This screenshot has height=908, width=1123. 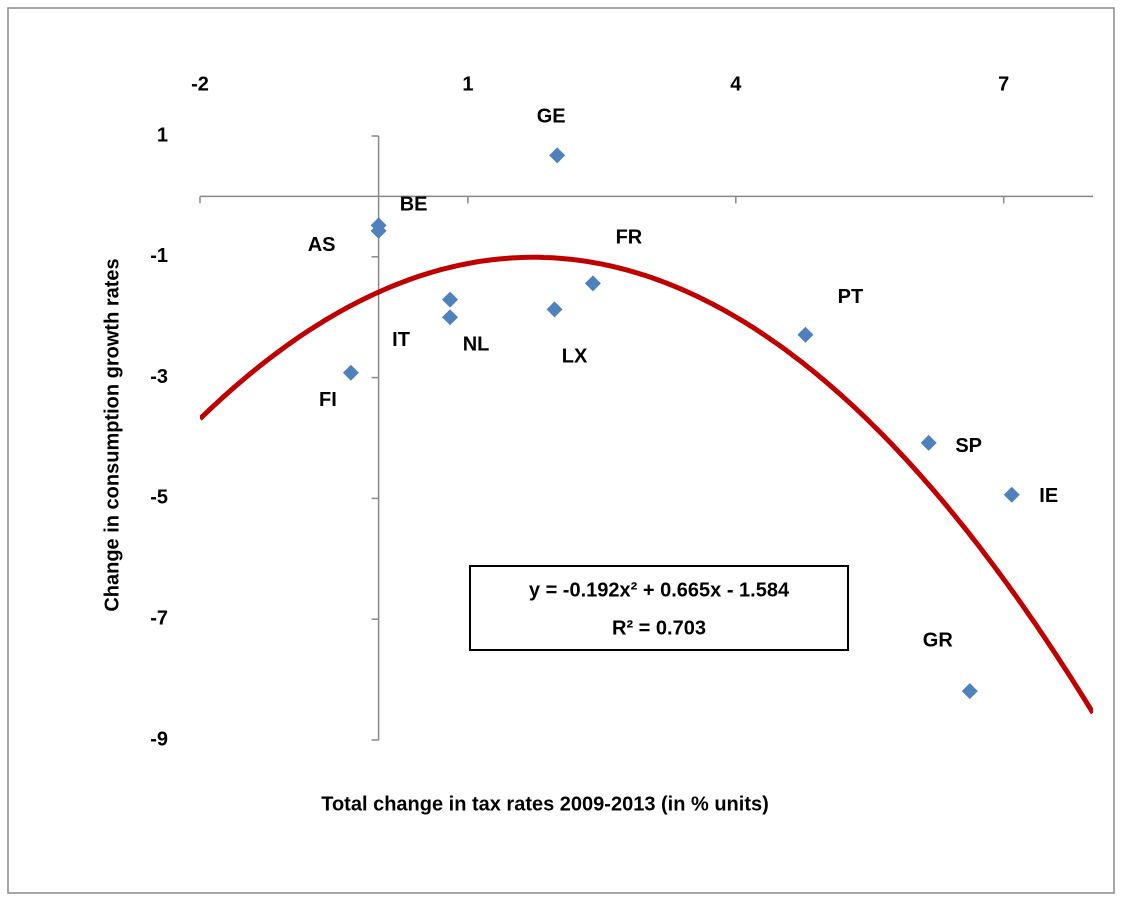 What do you see at coordinates (551, 117) in the screenshot?
I see `point-label: GE` at bounding box center [551, 117].